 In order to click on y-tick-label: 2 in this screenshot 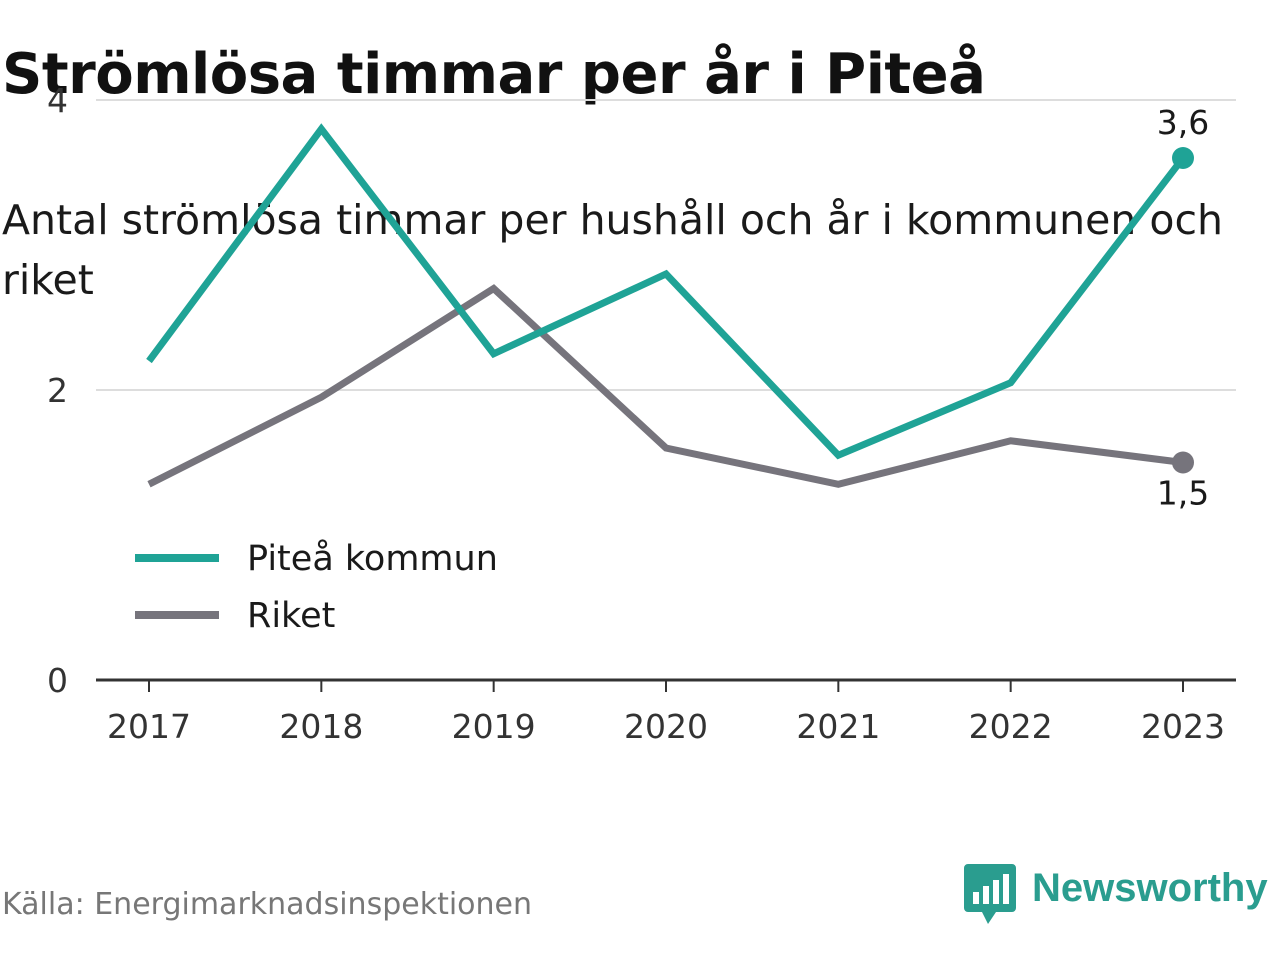, I will do `click(57, 390)`.